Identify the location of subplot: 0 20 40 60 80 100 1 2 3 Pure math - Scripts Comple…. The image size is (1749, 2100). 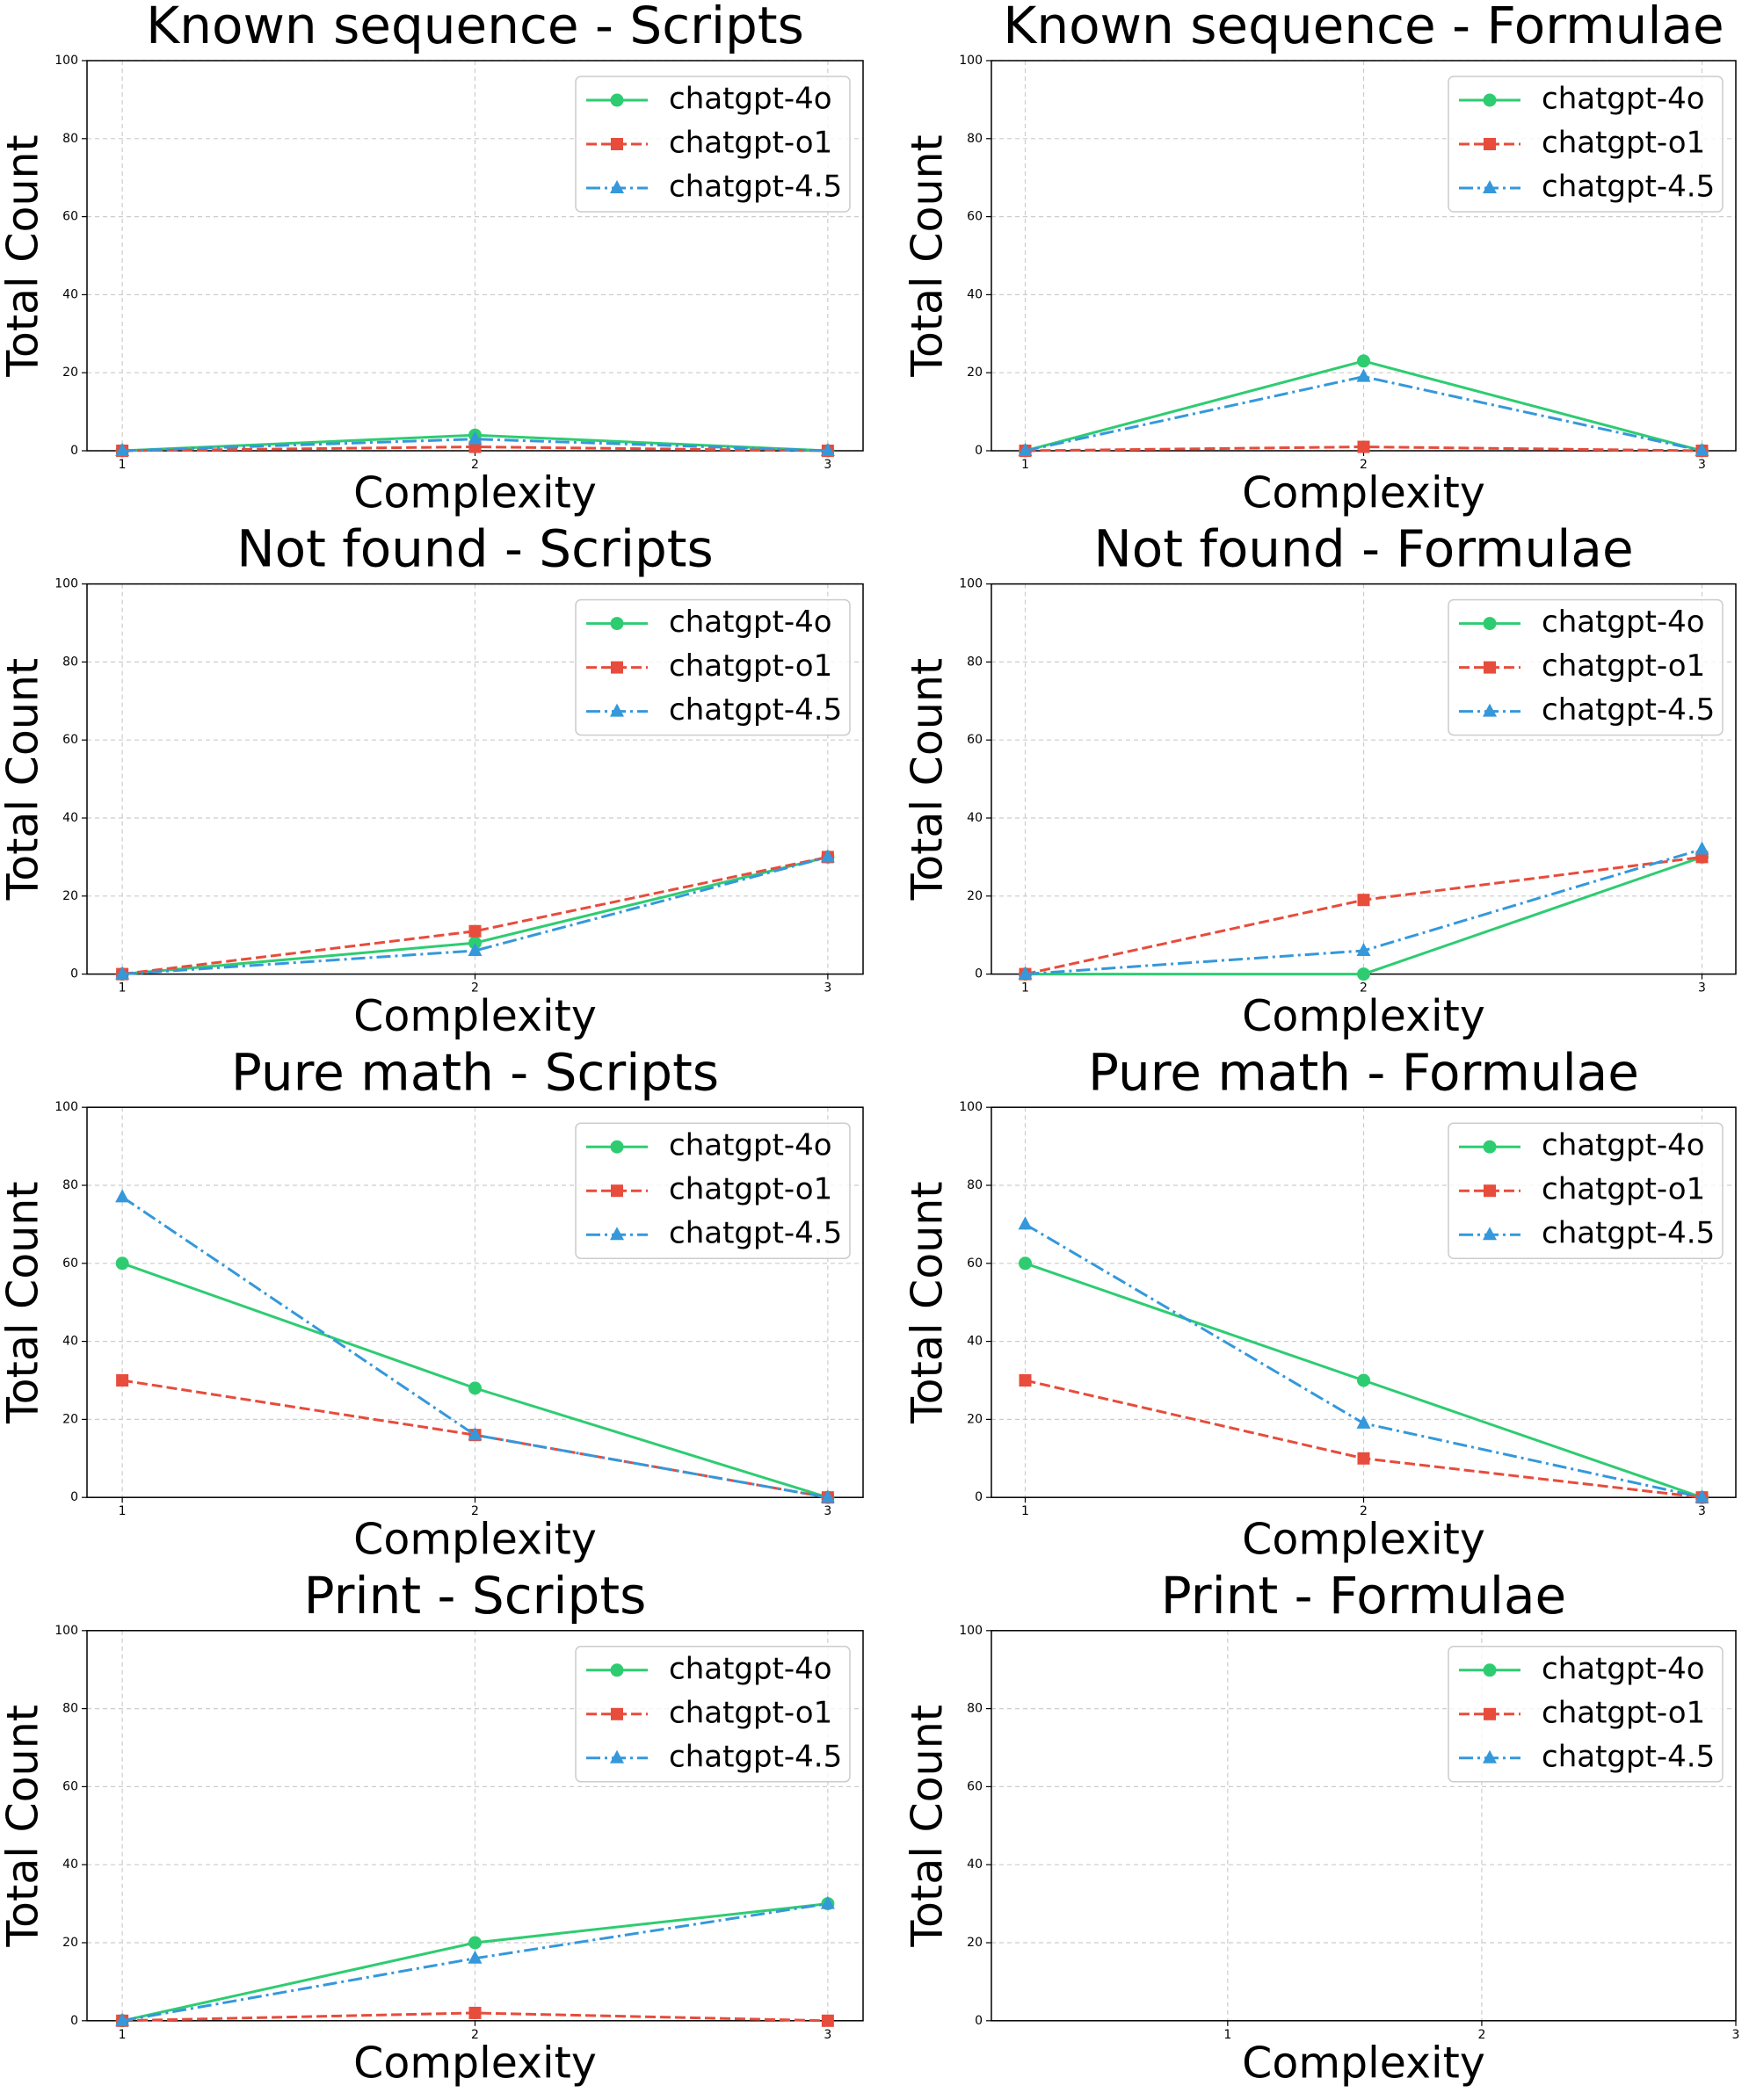
(432, 1303).